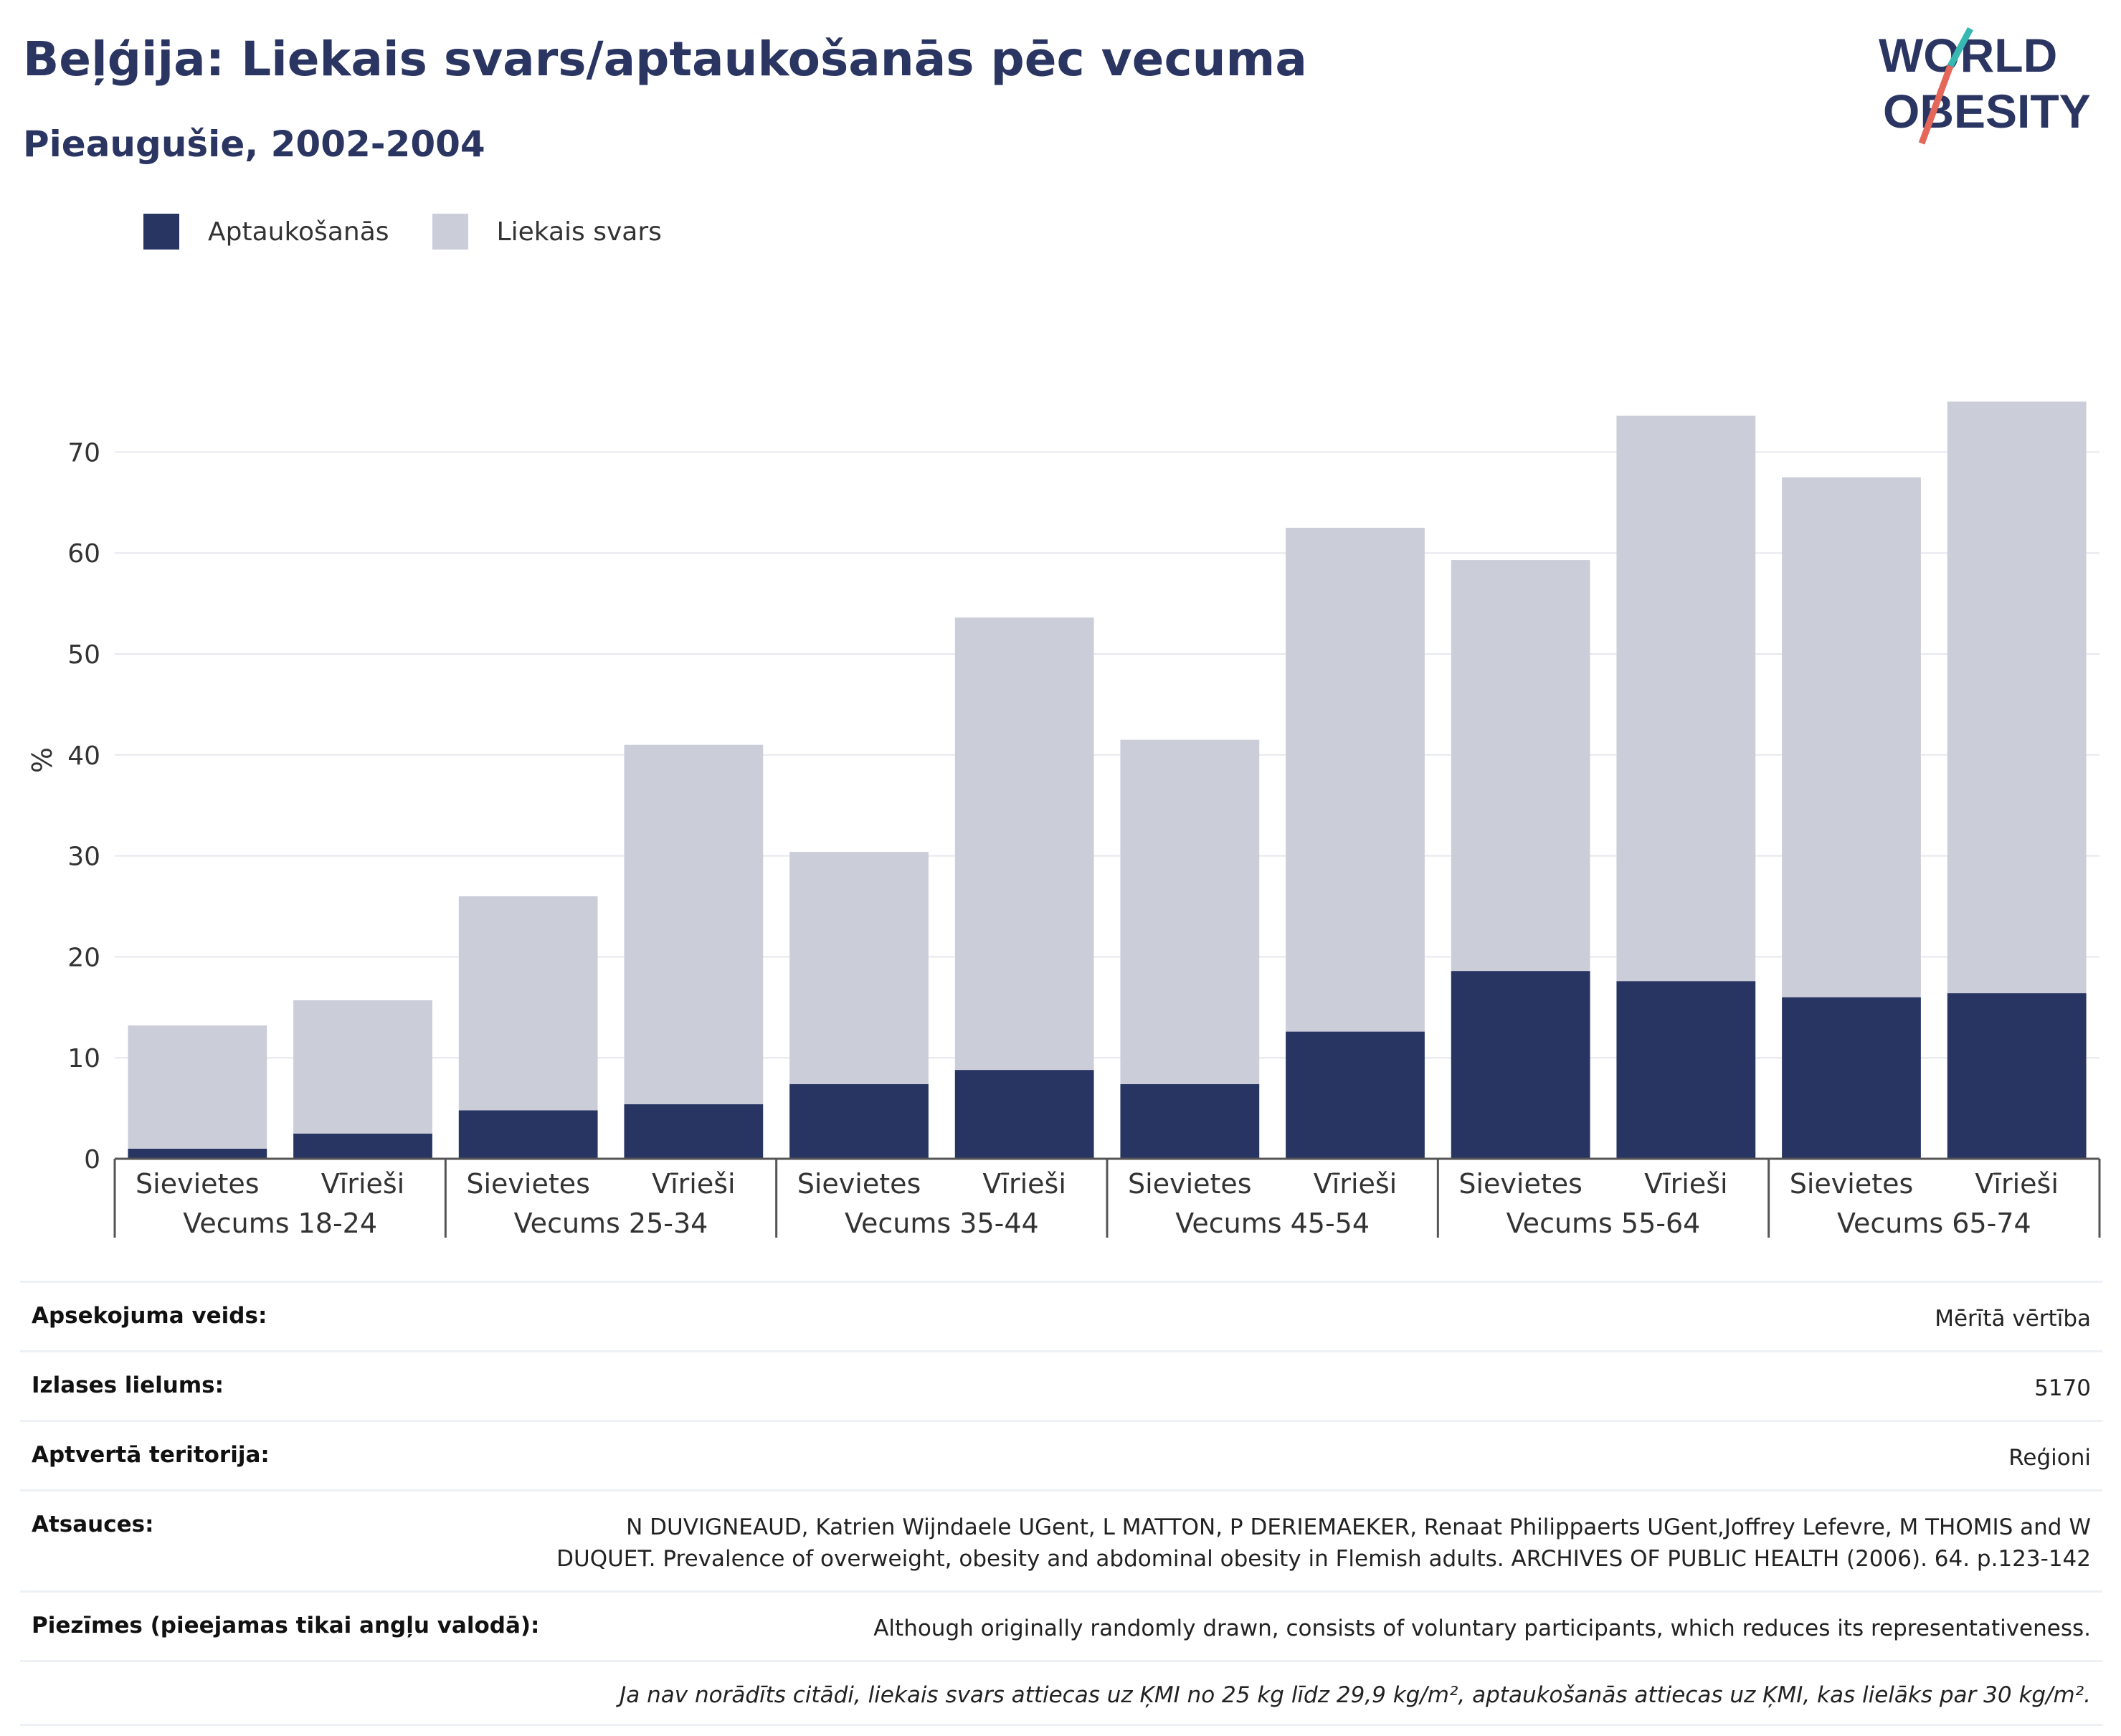  Describe the element at coordinates (42, 760) in the screenshot. I see `y-axis-label: %` at that location.